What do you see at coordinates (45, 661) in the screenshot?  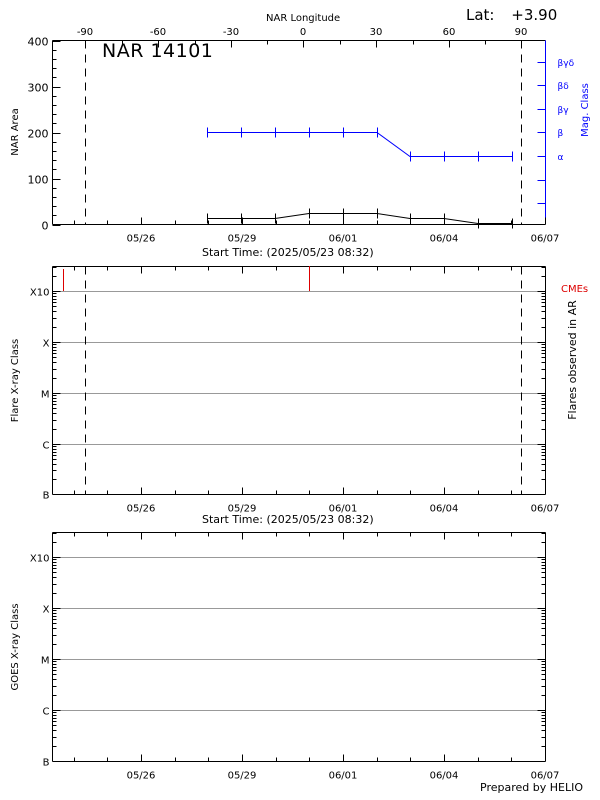 I see `goes-y-tick-label: M` at bounding box center [45, 661].